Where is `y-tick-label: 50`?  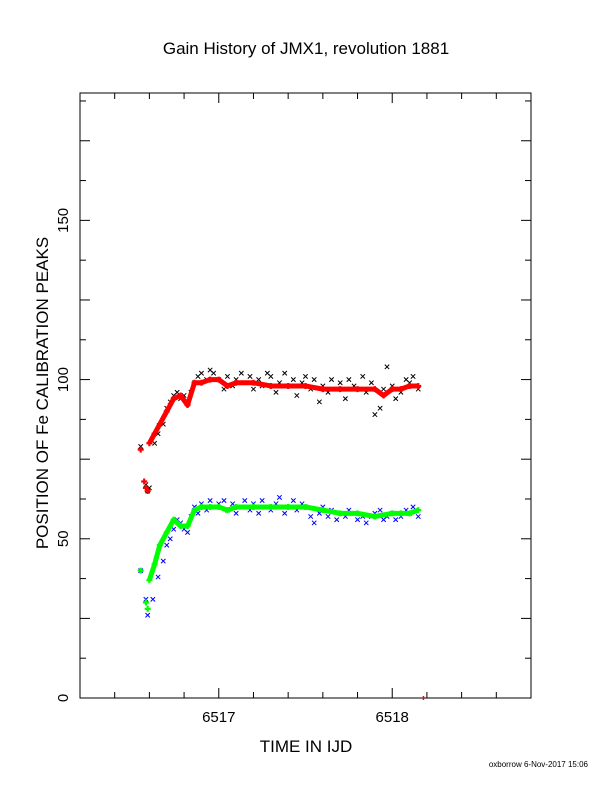 y-tick-label: 50 is located at coordinates (63, 538).